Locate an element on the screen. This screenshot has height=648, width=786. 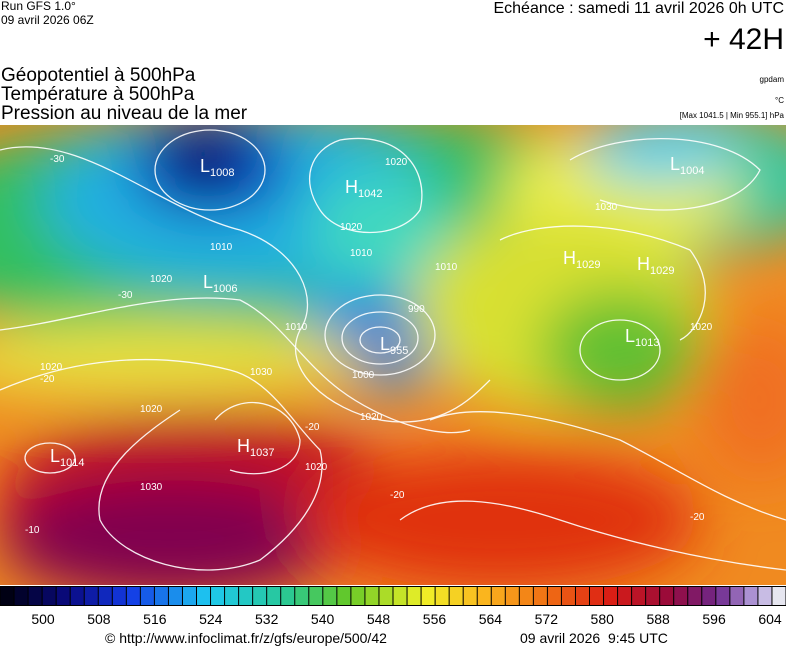
pressure-system: L1014 is located at coordinates (67, 457).